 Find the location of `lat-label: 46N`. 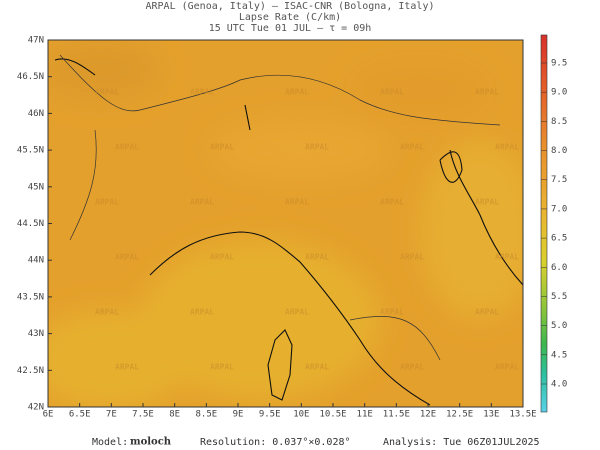

lat-label: 46N is located at coordinates (36, 114).